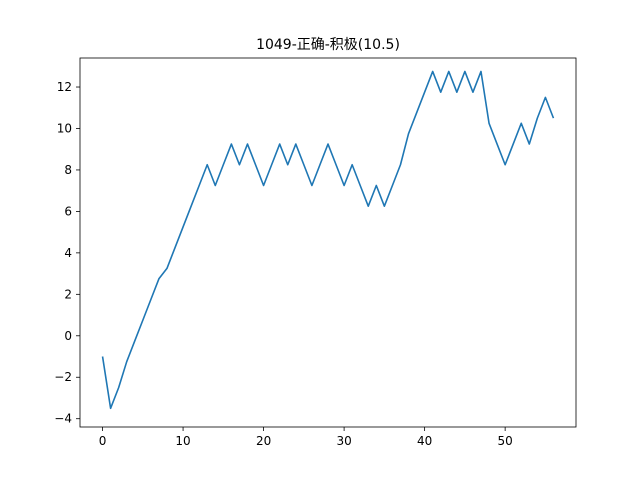  What do you see at coordinates (64, 87) in the screenshot?
I see `y-tick-label: 12` at bounding box center [64, 87].